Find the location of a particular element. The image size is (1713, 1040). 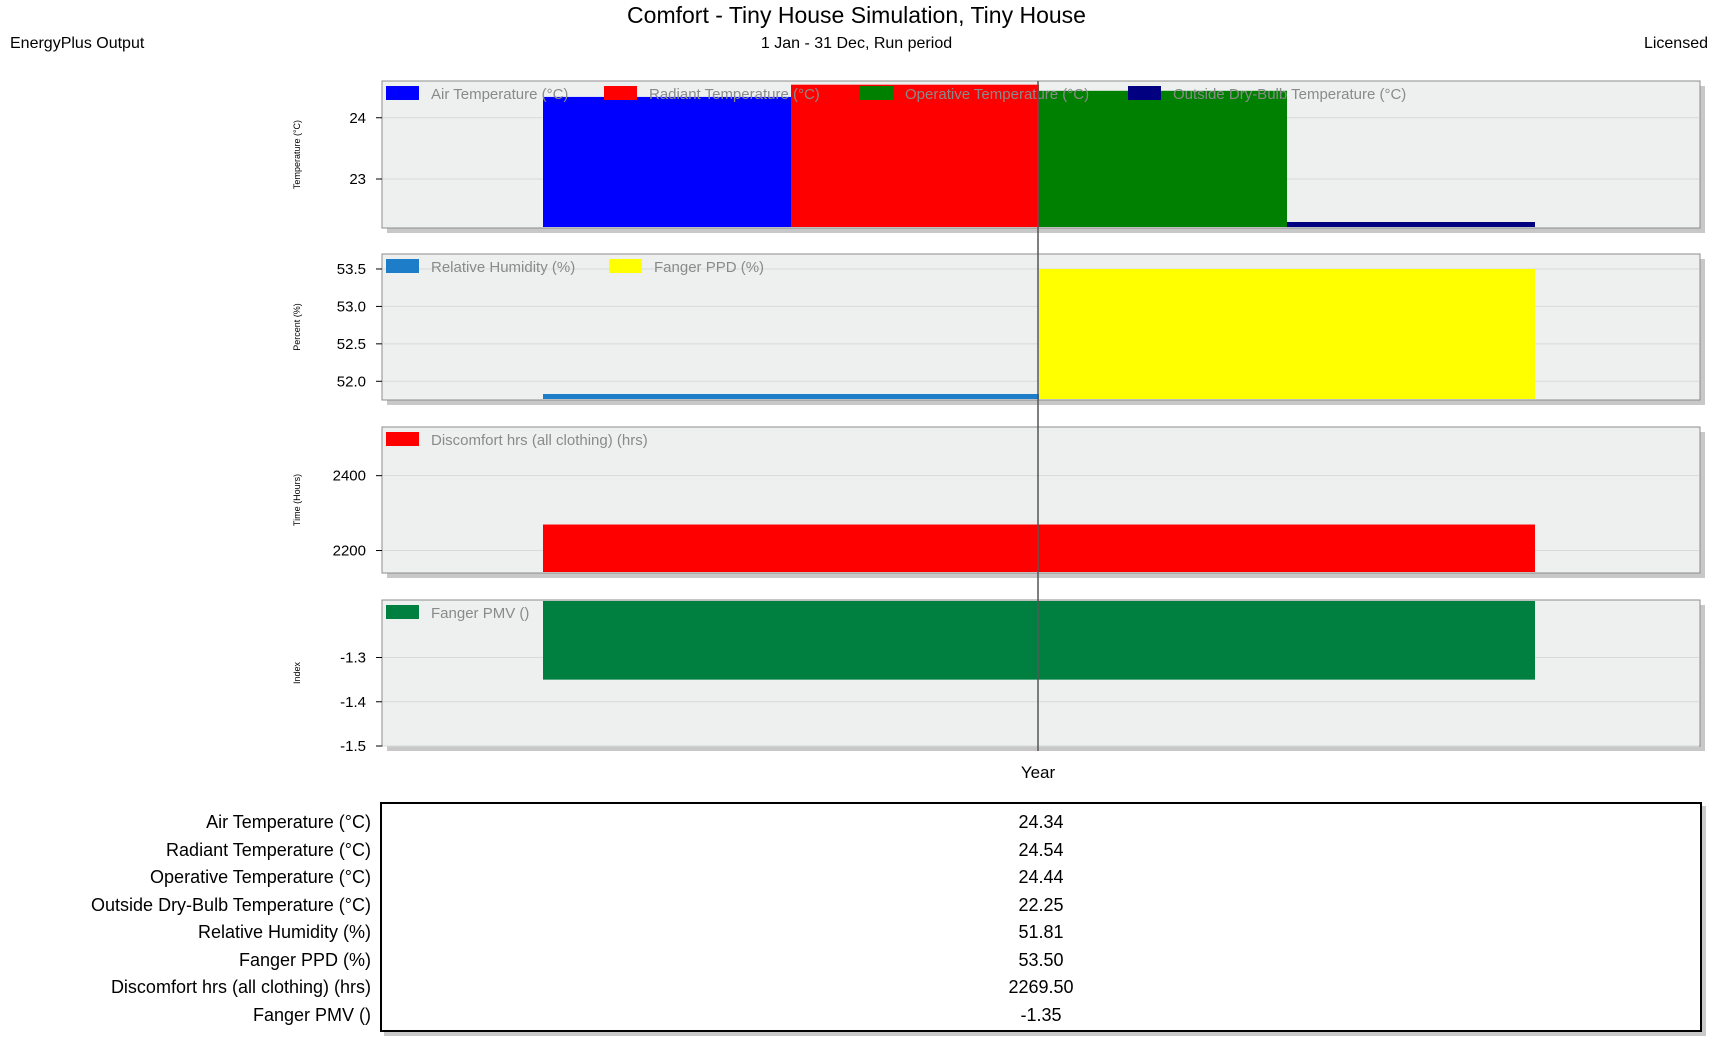

summary-label: Air Temperature (°C) is located at coordinates (288, 822).